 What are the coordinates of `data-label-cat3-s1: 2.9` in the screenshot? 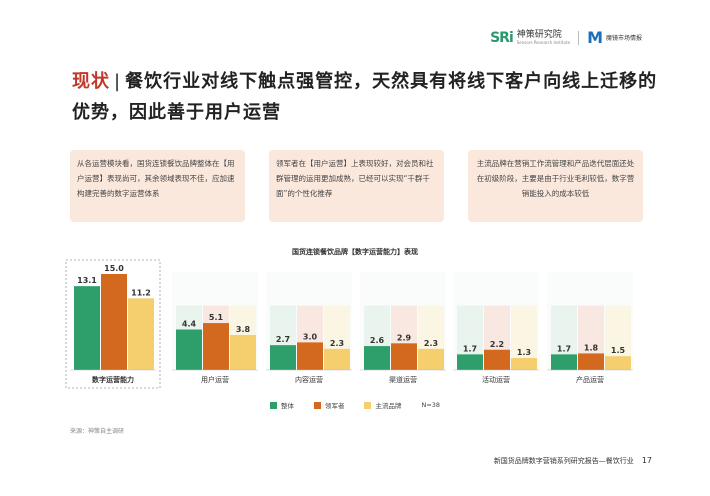 It's located at (404, 337).